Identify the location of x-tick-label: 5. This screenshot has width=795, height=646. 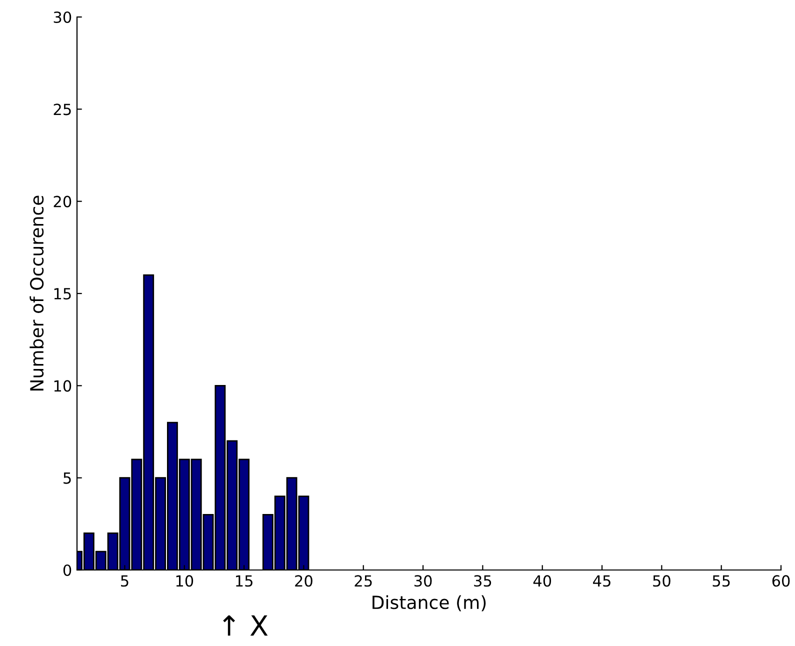
(124, 581).